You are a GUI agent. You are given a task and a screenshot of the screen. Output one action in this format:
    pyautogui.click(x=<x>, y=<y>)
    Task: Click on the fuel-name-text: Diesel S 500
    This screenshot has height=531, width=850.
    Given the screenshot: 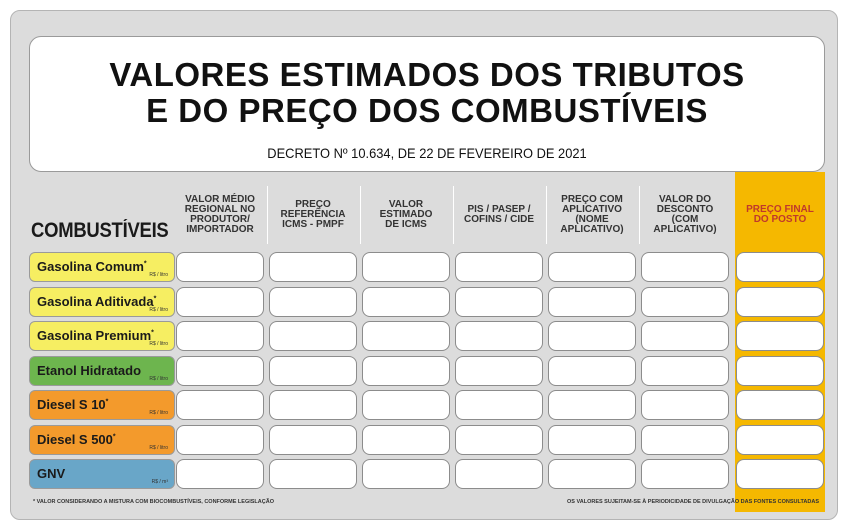 What is the action you would take?
    pyautogui.click(x=75, y=439)
    